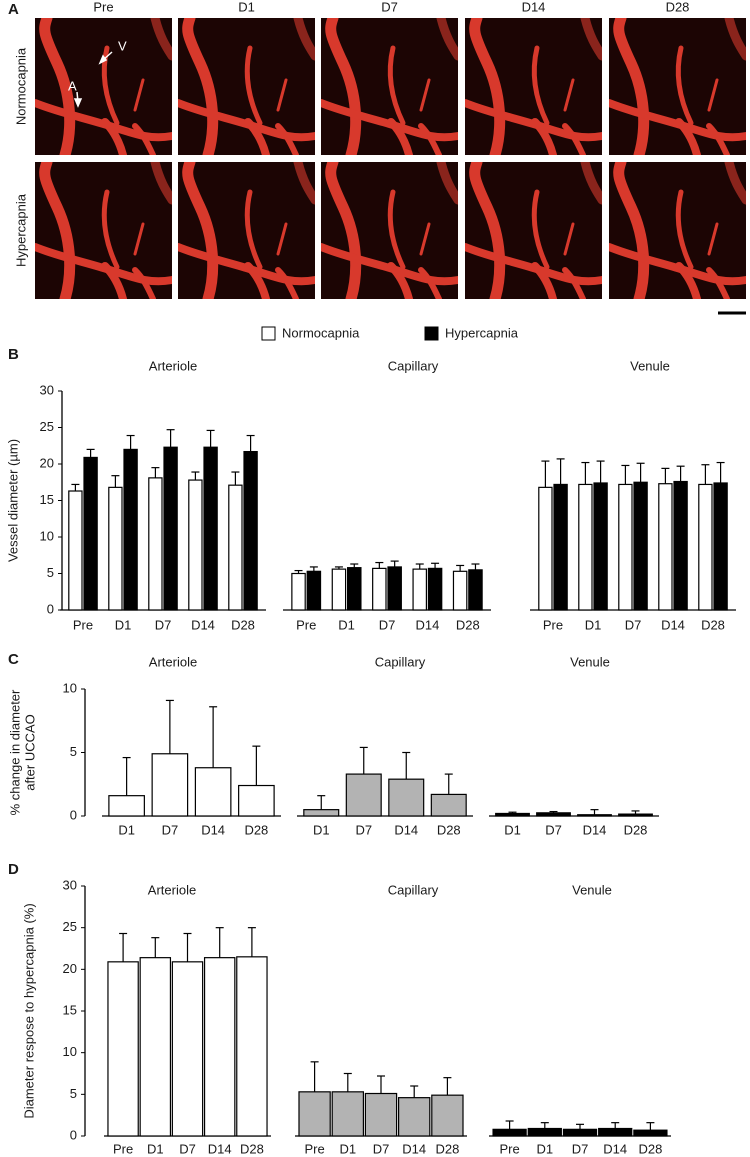 This screenshot has width=750, height=1157. I want to click on y-axis-label: Diameter respose to hypercapnia (%), so click(28, 1010).